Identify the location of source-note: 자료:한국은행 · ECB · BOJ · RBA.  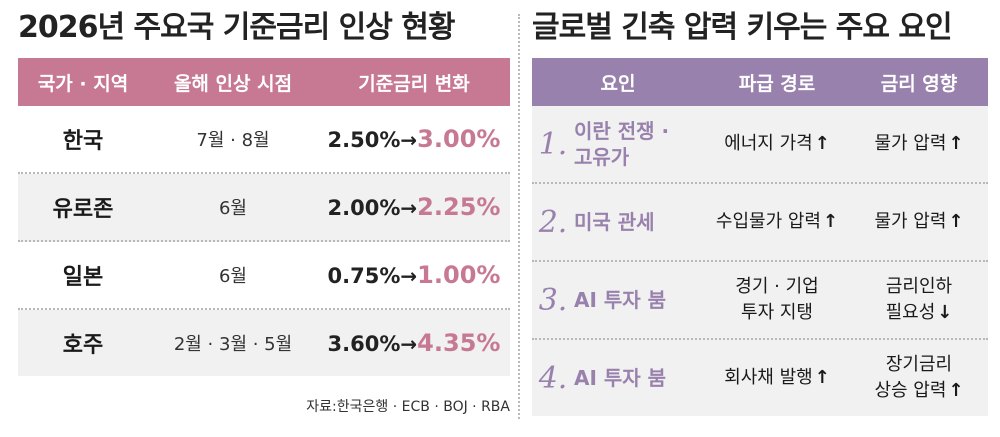
(408, 407).